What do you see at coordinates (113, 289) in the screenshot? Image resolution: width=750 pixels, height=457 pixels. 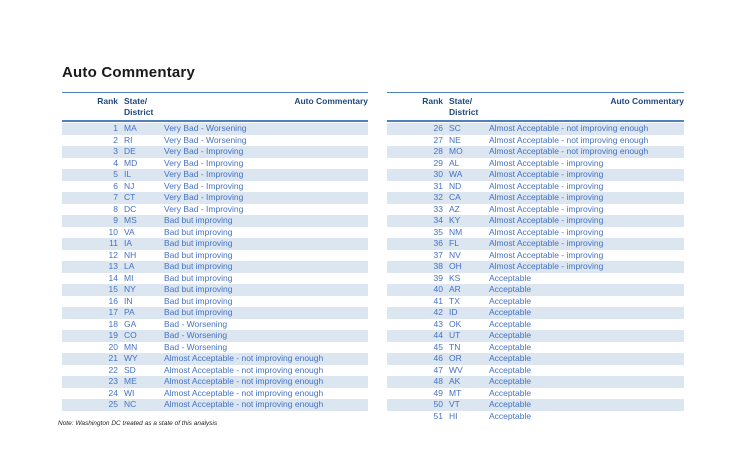 I see `rank-cell: 15` at bounding box center [113, 289].